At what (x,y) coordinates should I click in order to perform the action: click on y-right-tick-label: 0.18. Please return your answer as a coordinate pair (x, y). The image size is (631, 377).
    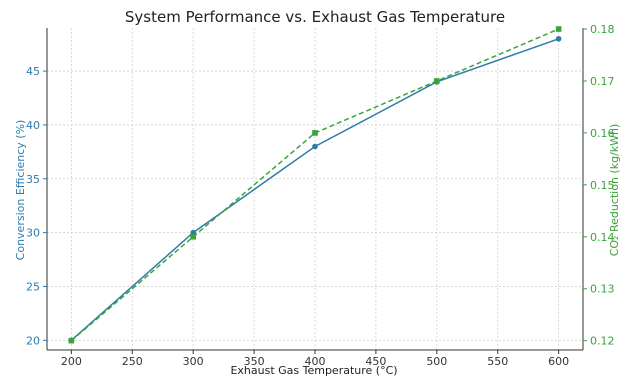
    Looking at the image, I should click on (602, 29).